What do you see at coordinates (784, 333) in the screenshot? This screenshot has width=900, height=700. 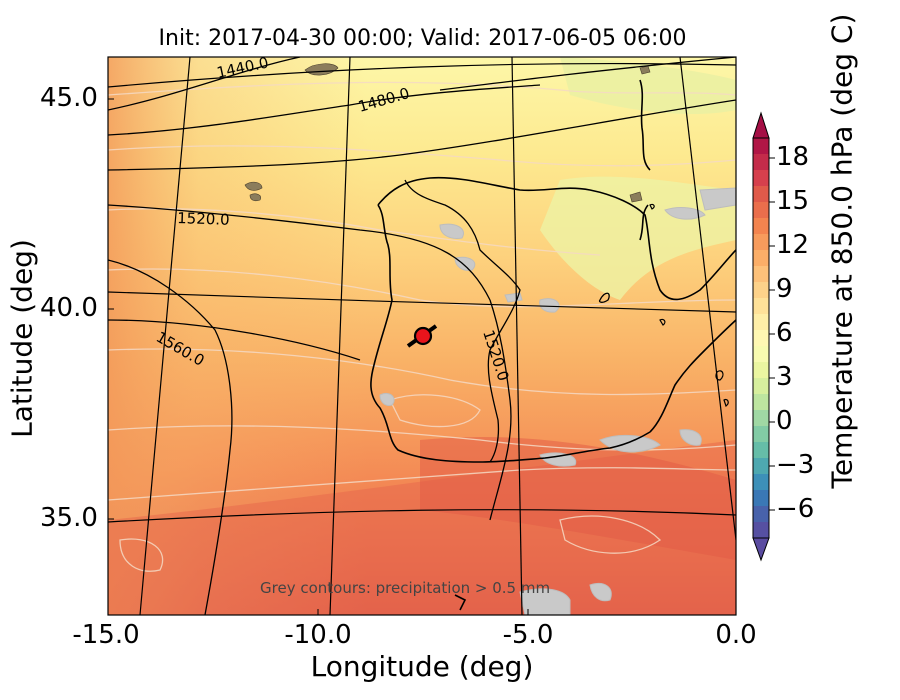 I see `colorbar-tick-label: 6` at bounding box center [784, 333].